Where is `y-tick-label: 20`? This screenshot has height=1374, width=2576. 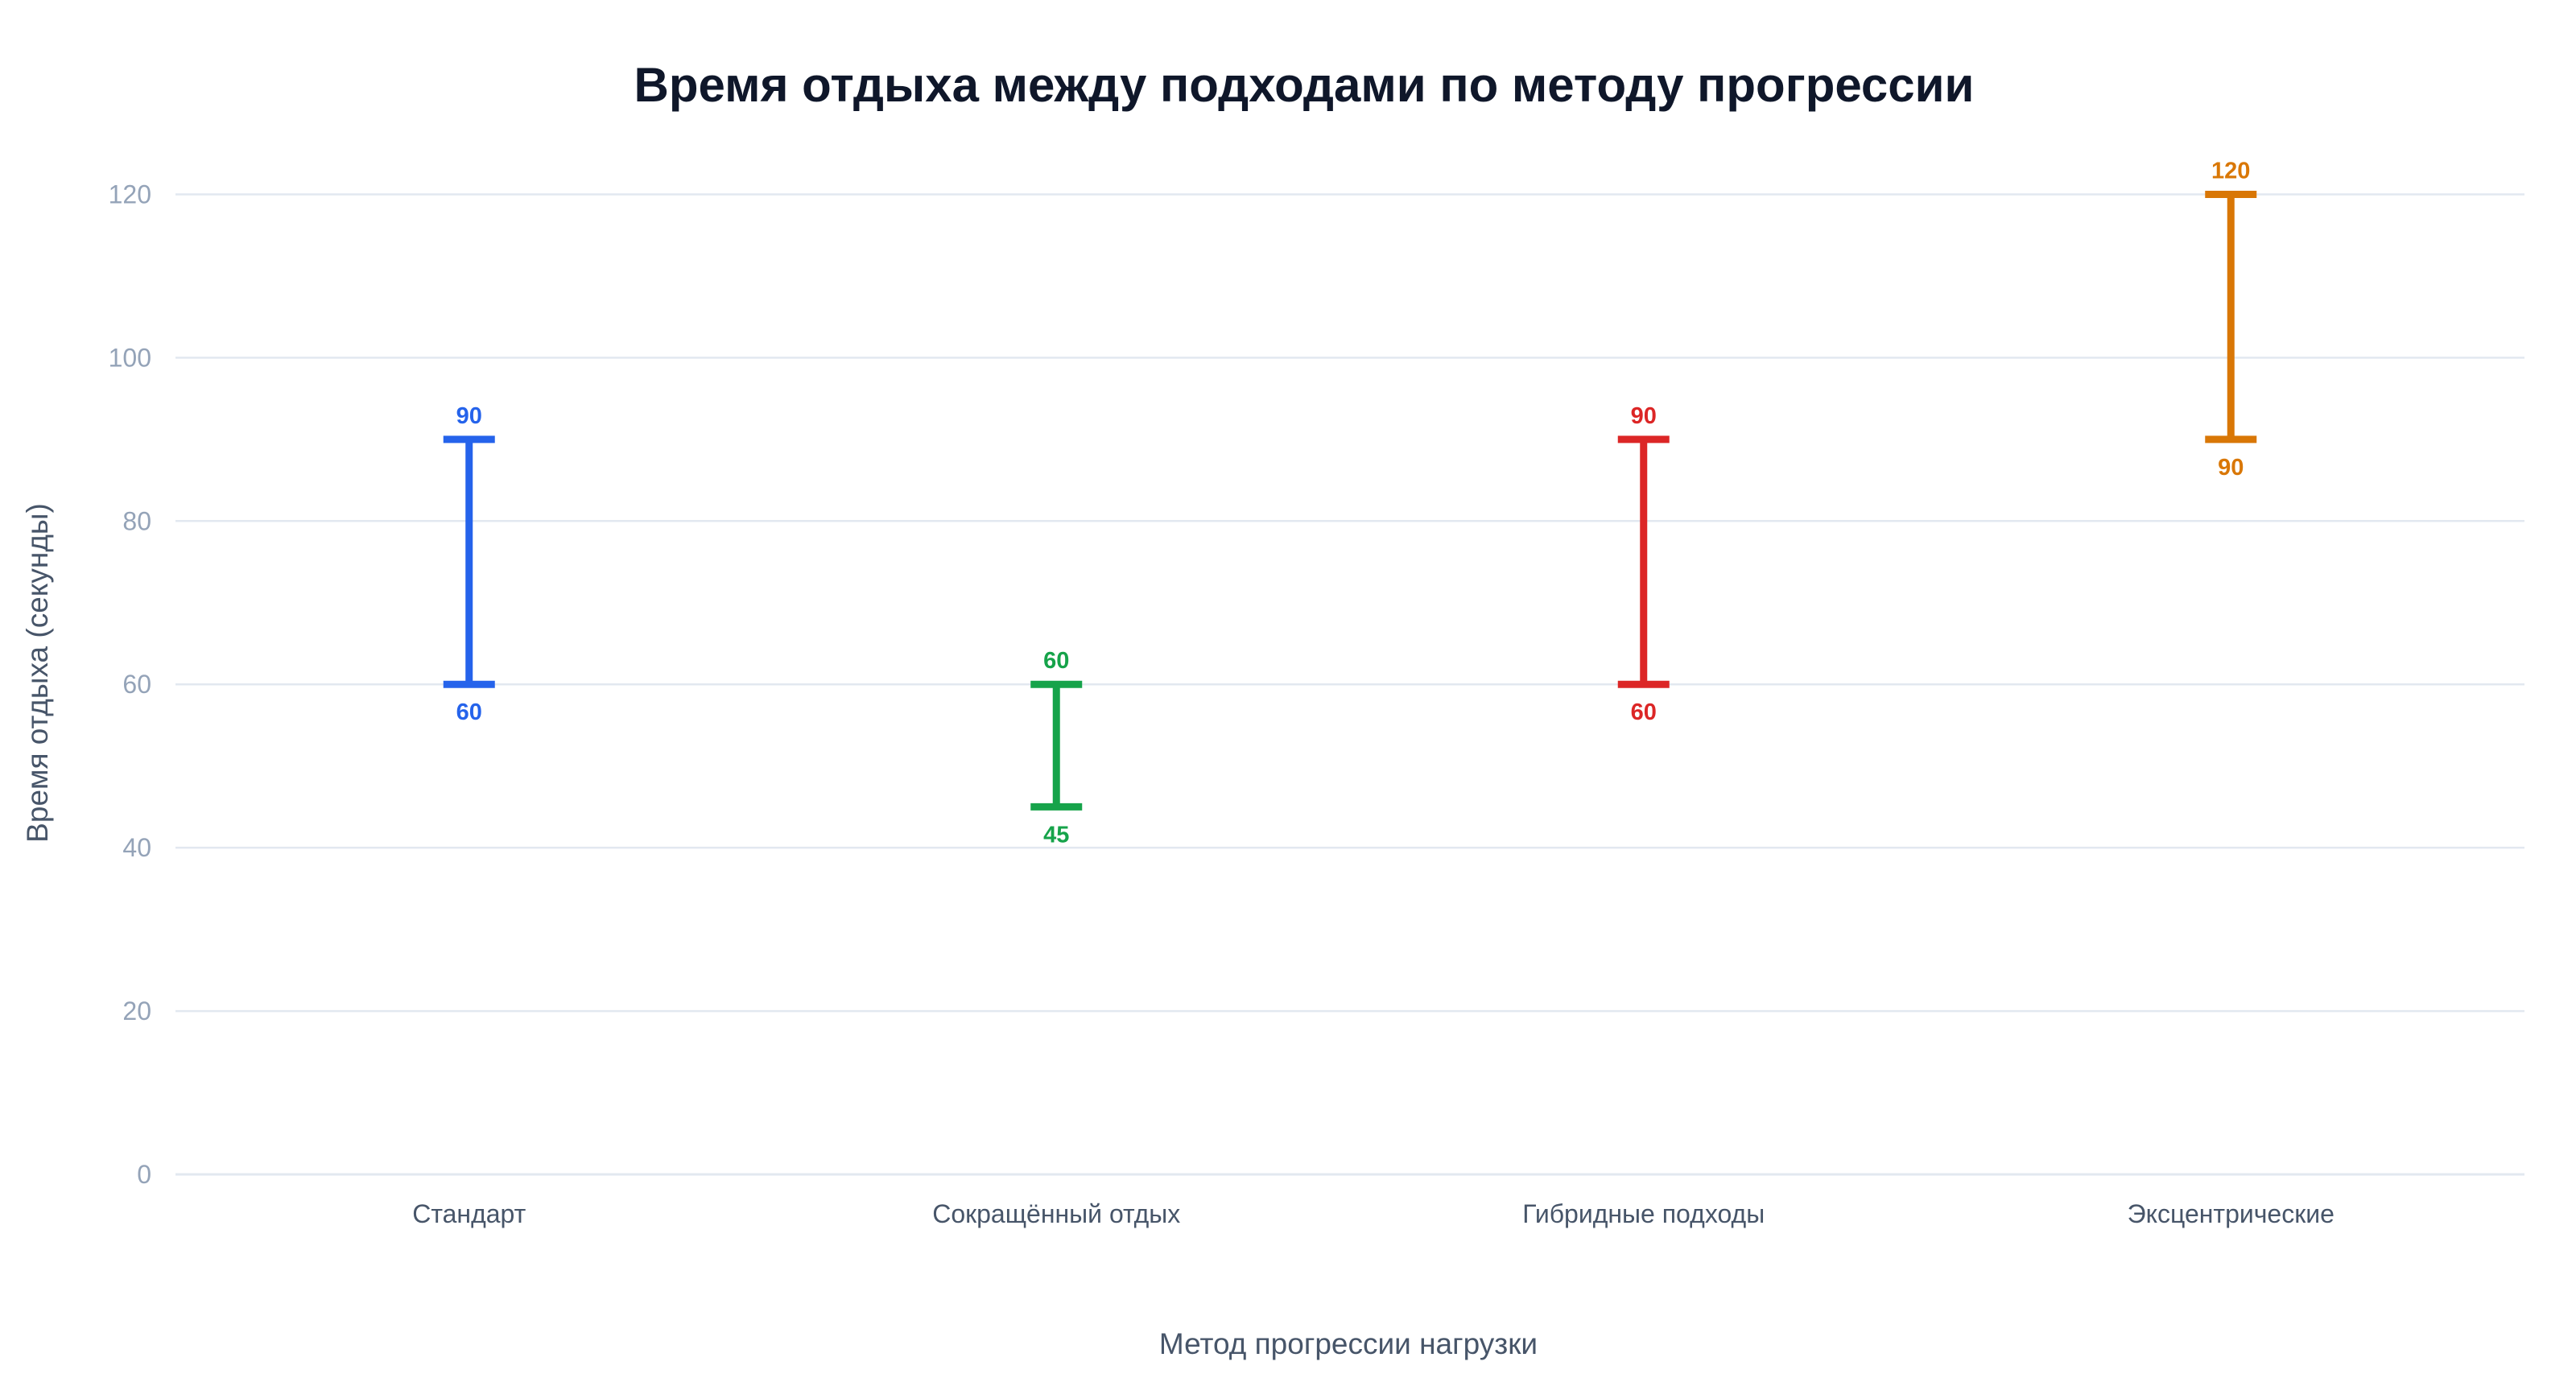
y-tick-label: 20 is located at coordinates (136, 1010).